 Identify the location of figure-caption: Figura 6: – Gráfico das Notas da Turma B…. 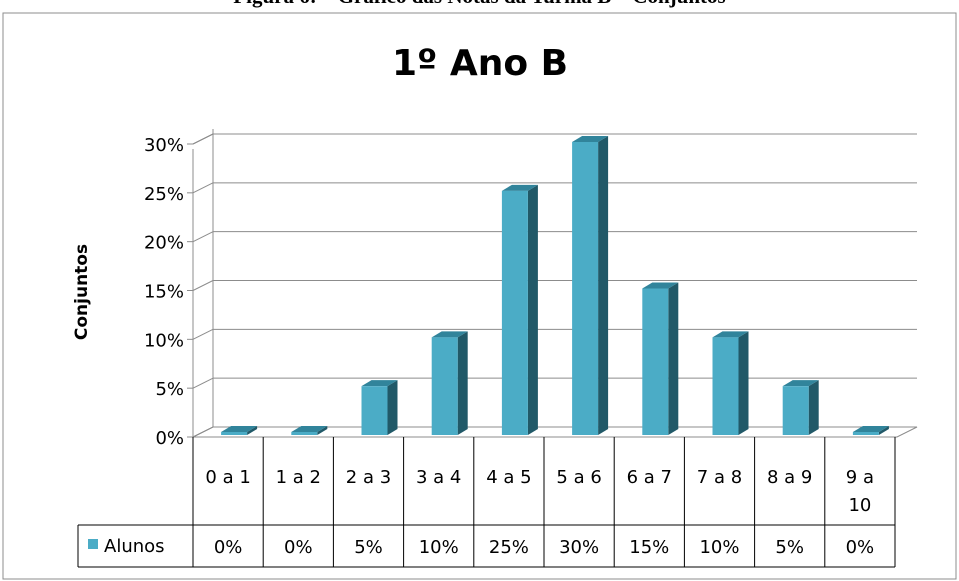
(479, 4).